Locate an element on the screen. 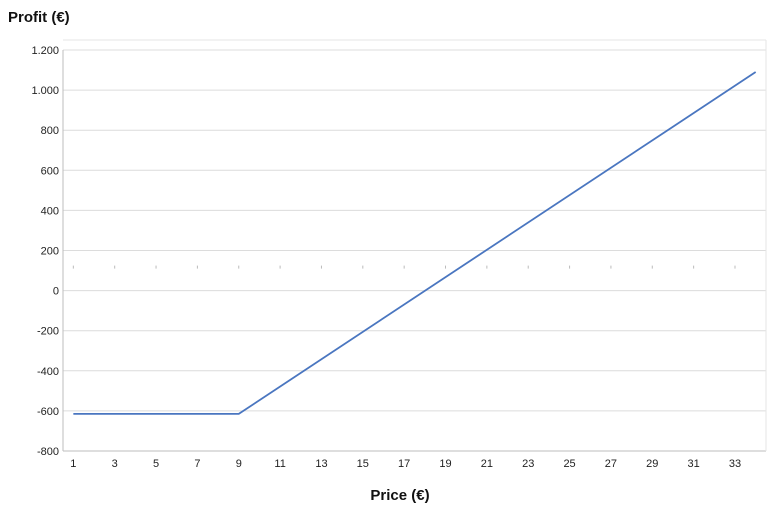 Image resolution: width=770 pixels, height=509 pixels. x-axis-title: Price (€) is located at coordinates (400, 495).